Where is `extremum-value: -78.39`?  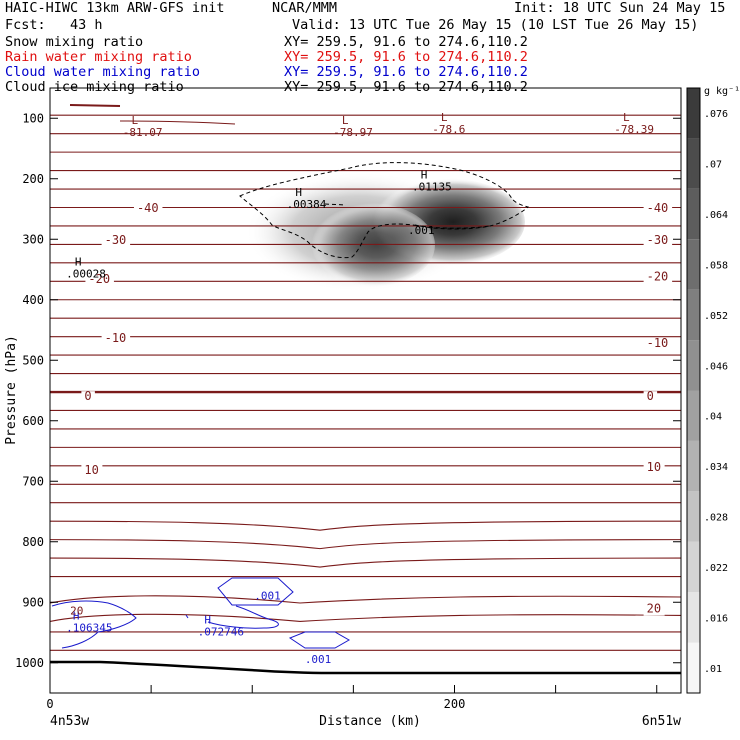
extremum-value: -78.39 is located at coordinates (634, 129).